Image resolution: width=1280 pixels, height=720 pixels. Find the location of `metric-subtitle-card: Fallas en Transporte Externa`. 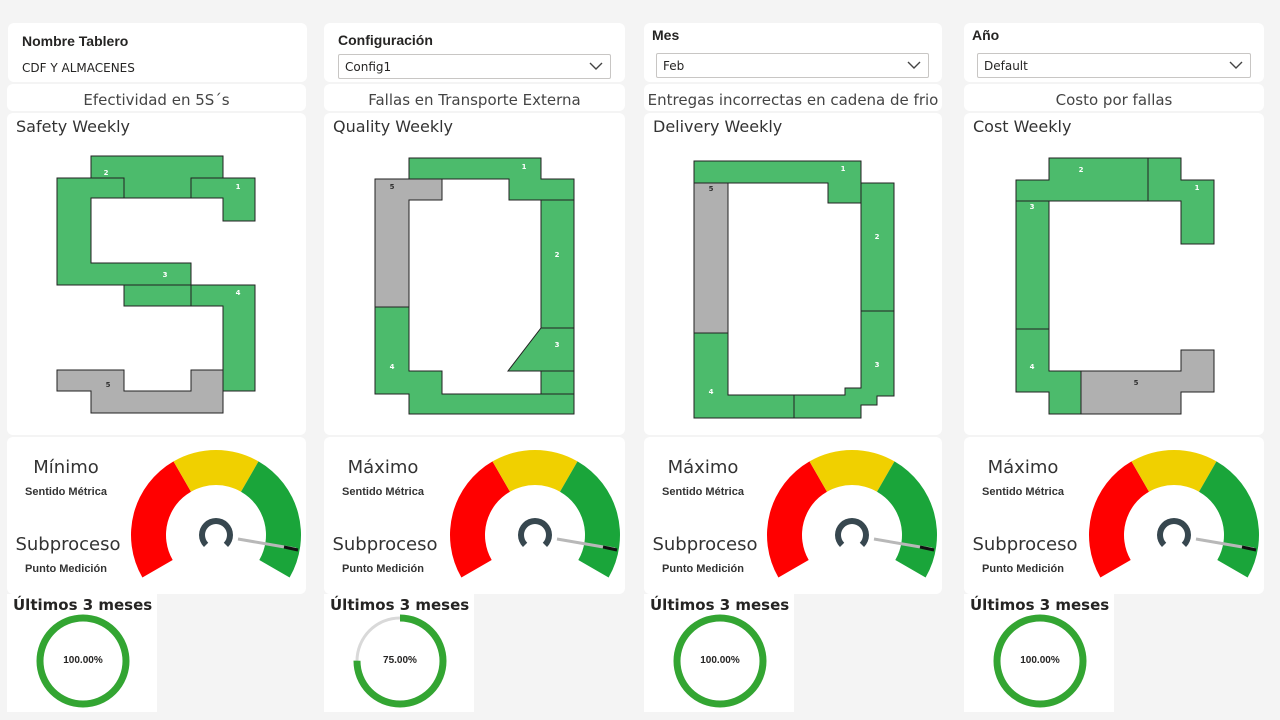

metric-subtitle-card: Fallas en Transporte Externa is located at coordinates (474, 97).